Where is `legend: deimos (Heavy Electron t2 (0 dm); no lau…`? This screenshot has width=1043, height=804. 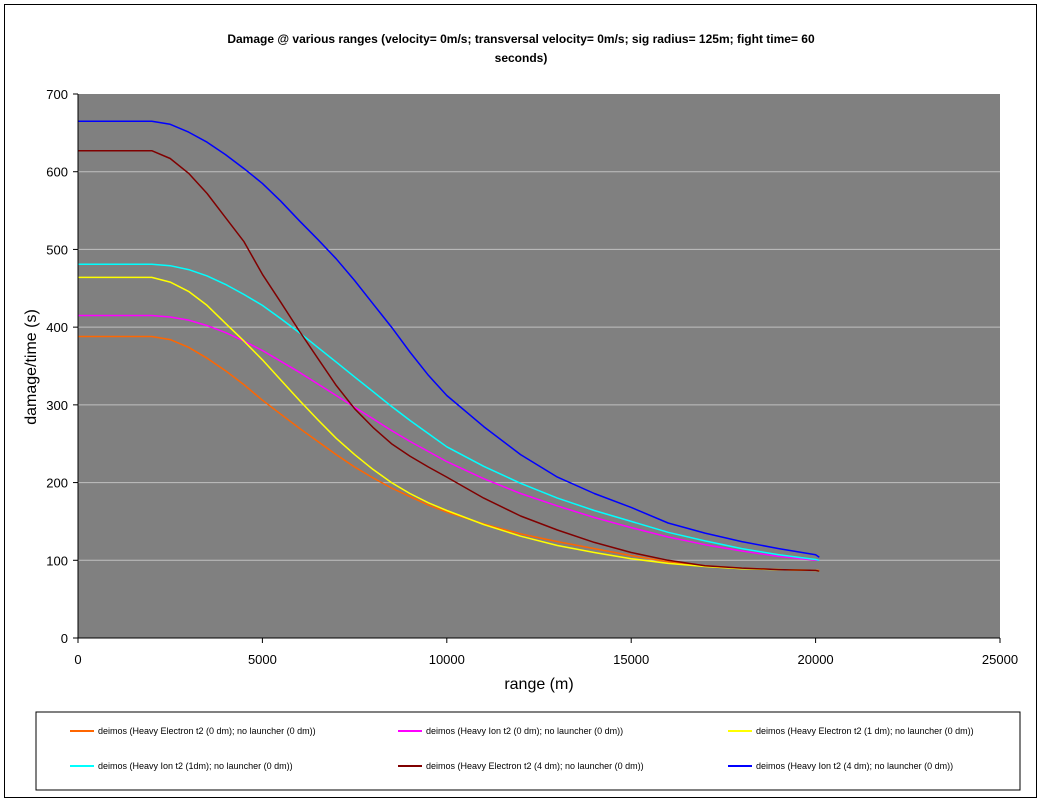 legend: deimos (Heavy Electron t2 (0 dm); no lau… is located at coordinates (522, 748).